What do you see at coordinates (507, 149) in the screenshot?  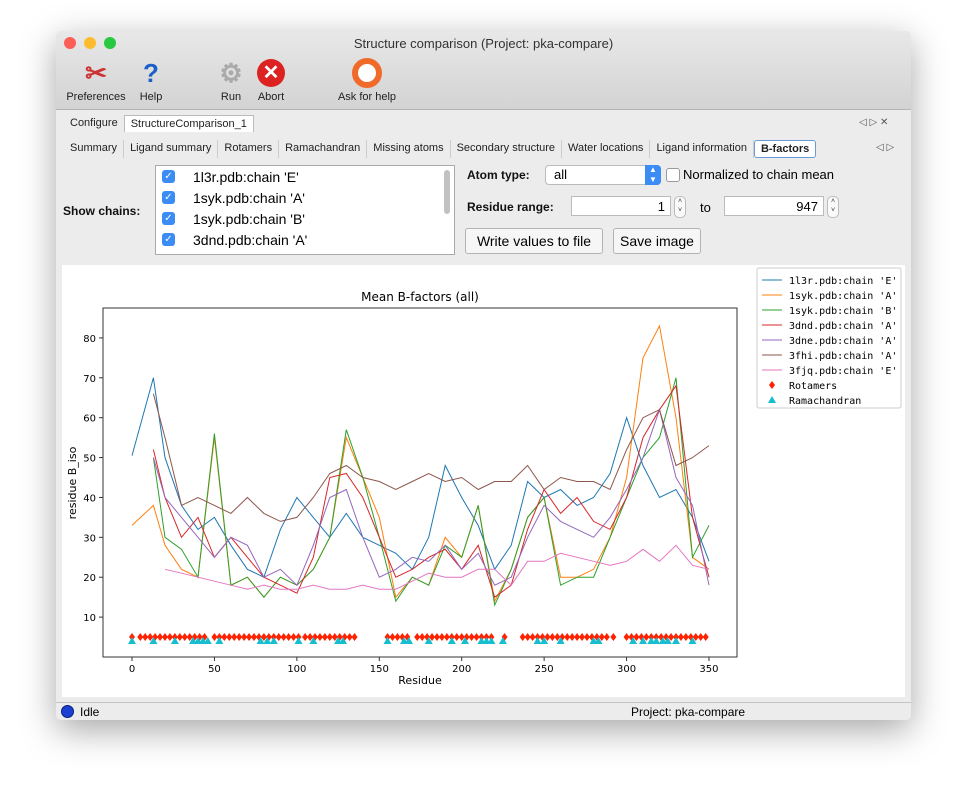 I see `tab-secondary-structure: Secondary structure` at bounding box center [507, 149].